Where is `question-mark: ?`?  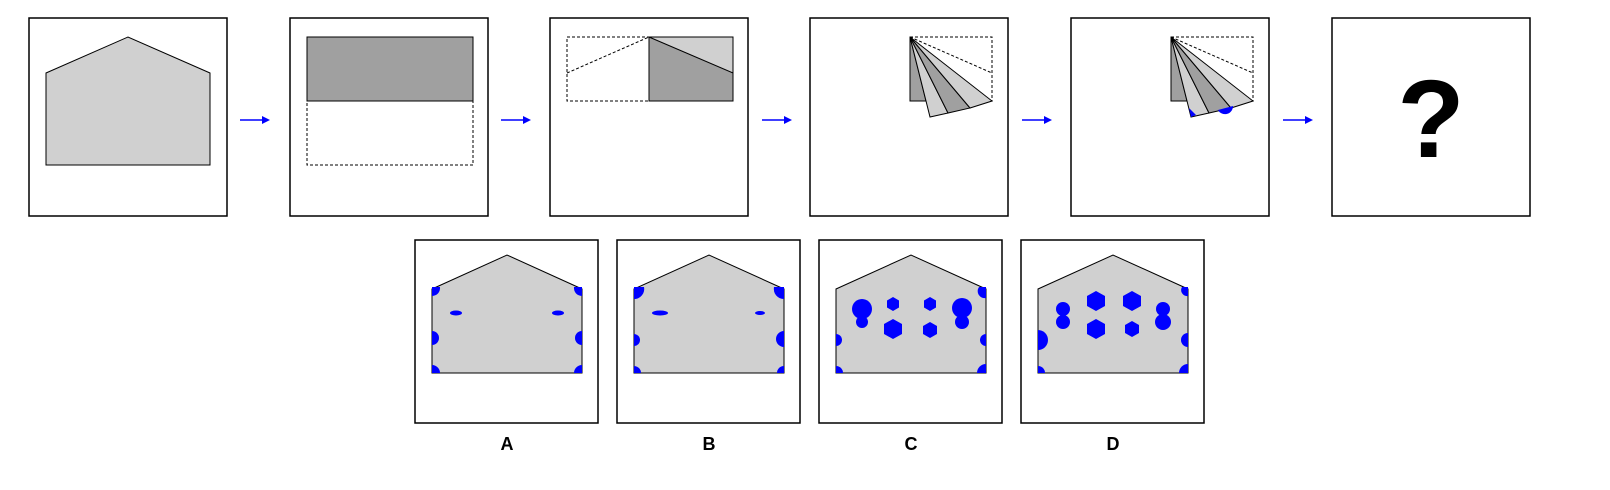
question-mark: ? is located at coordinates (1430, 119).